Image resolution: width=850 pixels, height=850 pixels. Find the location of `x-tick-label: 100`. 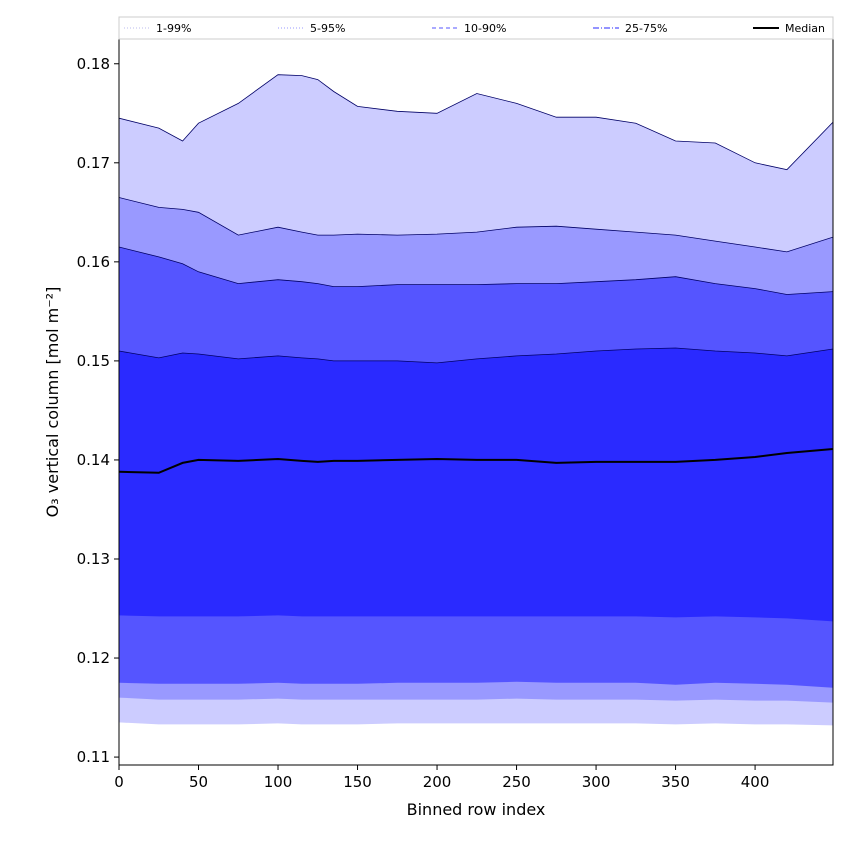

x-tick-label: 100 is located at coordinates (278, 782).